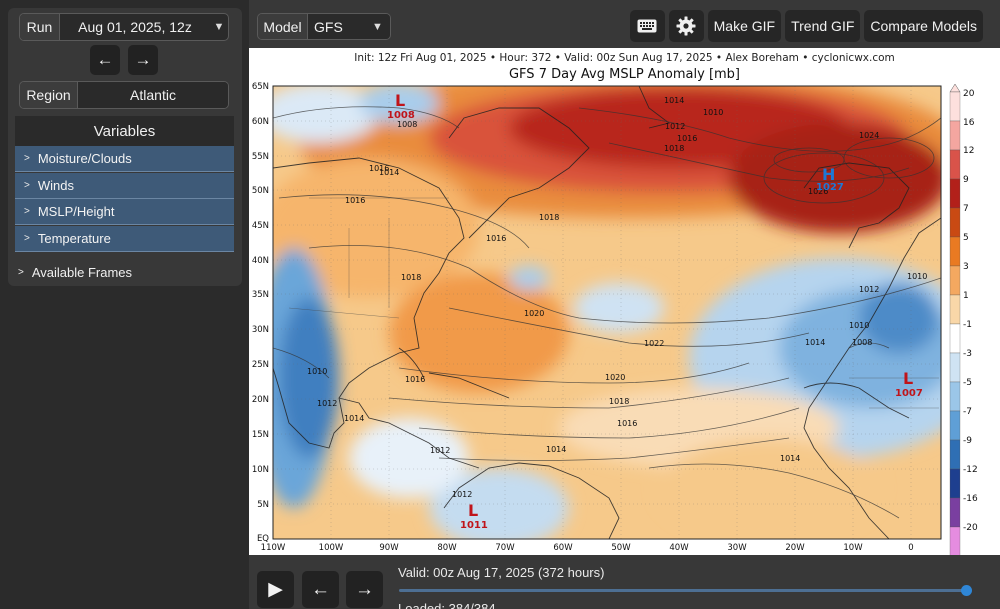 Image resolution: width=1000 pixels, height=609 pixels. I want to click on trend-gif-button: Trend GIF, so click(823, 26).